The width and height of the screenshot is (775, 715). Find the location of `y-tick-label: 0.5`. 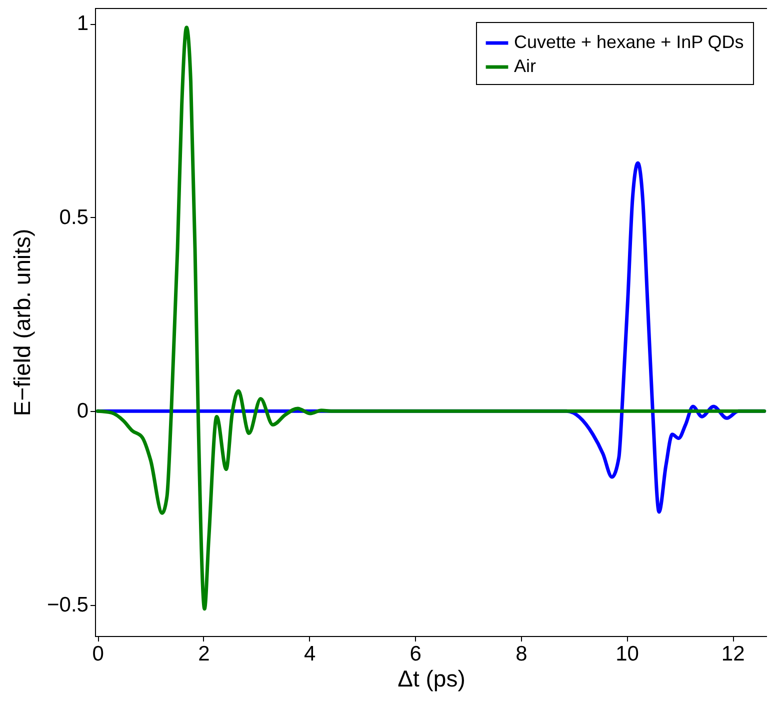

y-tick-label: 0.5 is located at coordinates (73, 217).